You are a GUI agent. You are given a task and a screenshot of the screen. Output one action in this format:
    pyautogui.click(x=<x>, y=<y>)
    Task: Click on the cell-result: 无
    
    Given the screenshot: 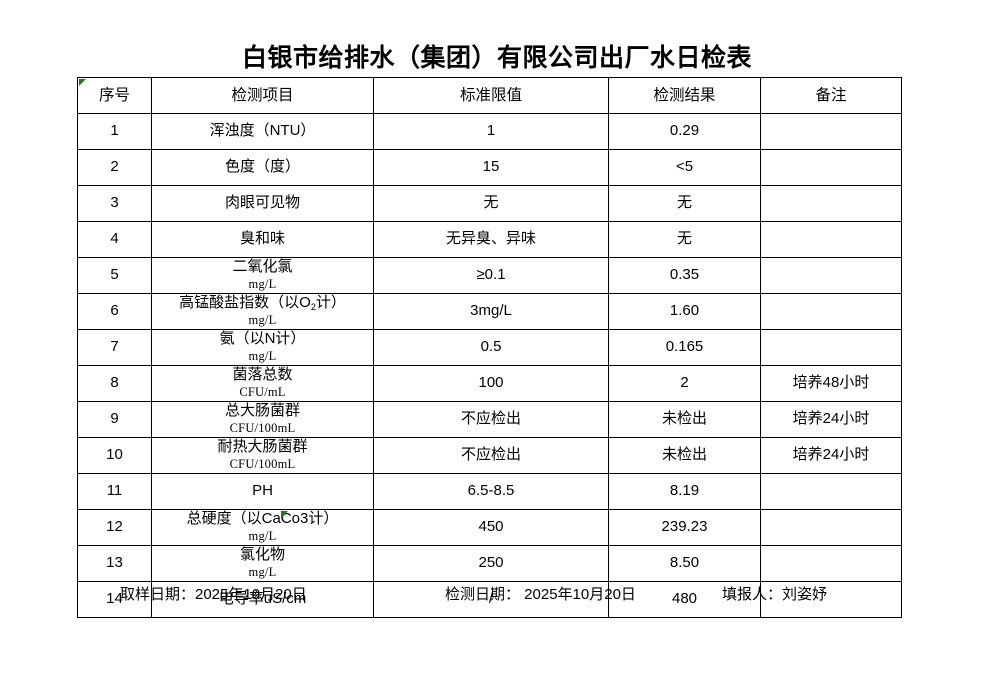 What is the action you would take?
    pyautogui.click(x=684, y=203)
    